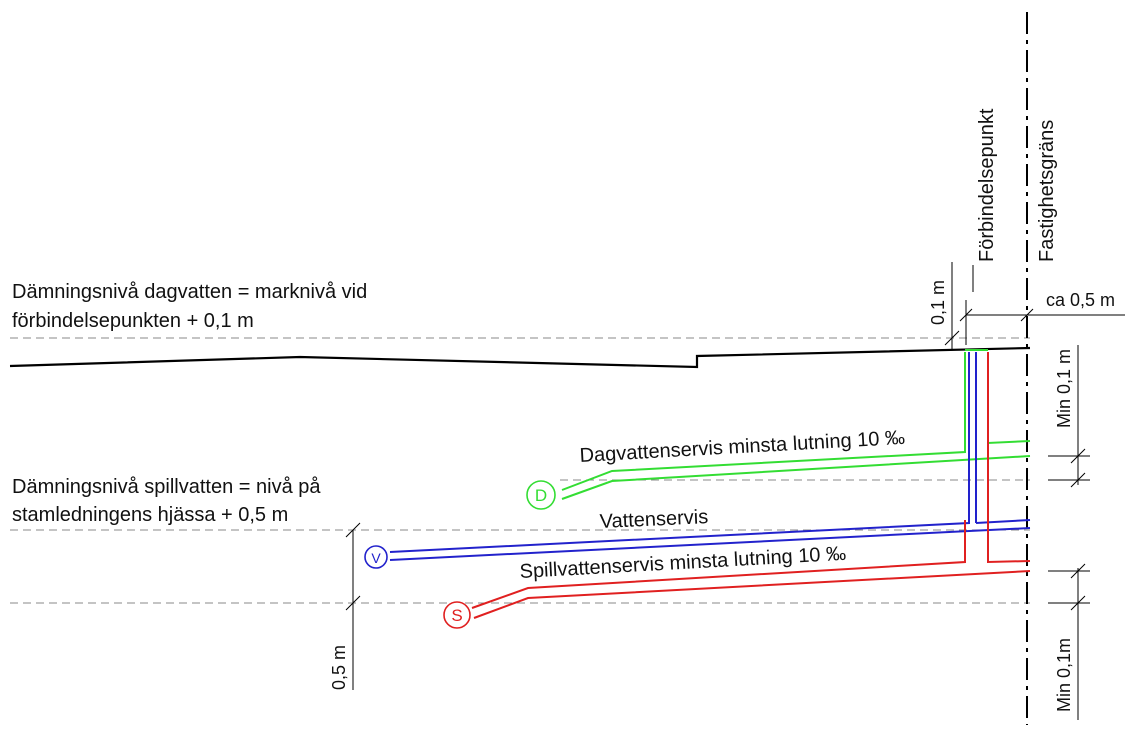 The image size is (1125, 729). I want to click on water-pipe-marker-letter: V, so click(376, 558).